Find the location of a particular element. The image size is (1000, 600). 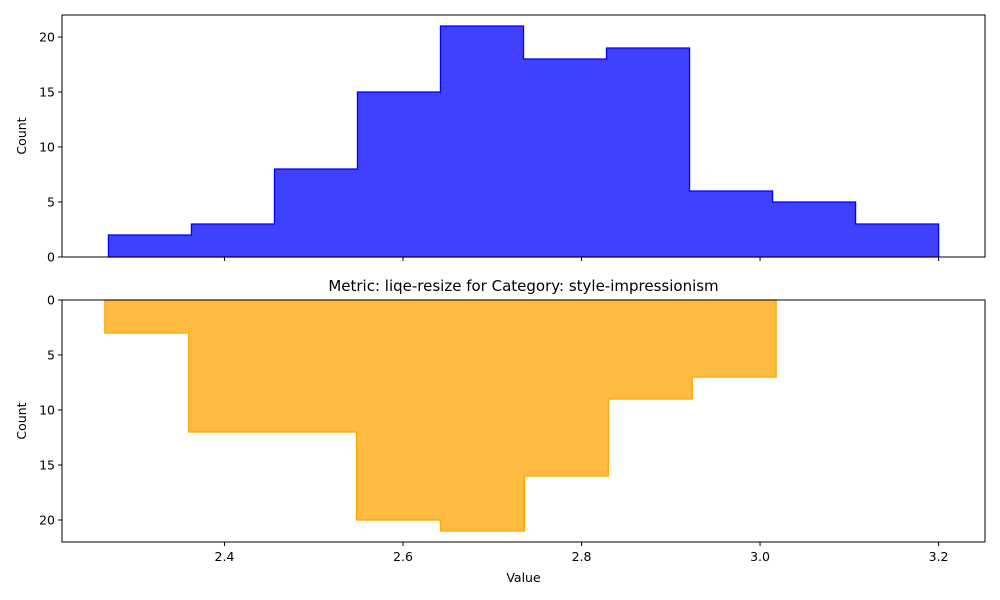

x-tick-label: 3.0 is located at coordinates (760, 556).